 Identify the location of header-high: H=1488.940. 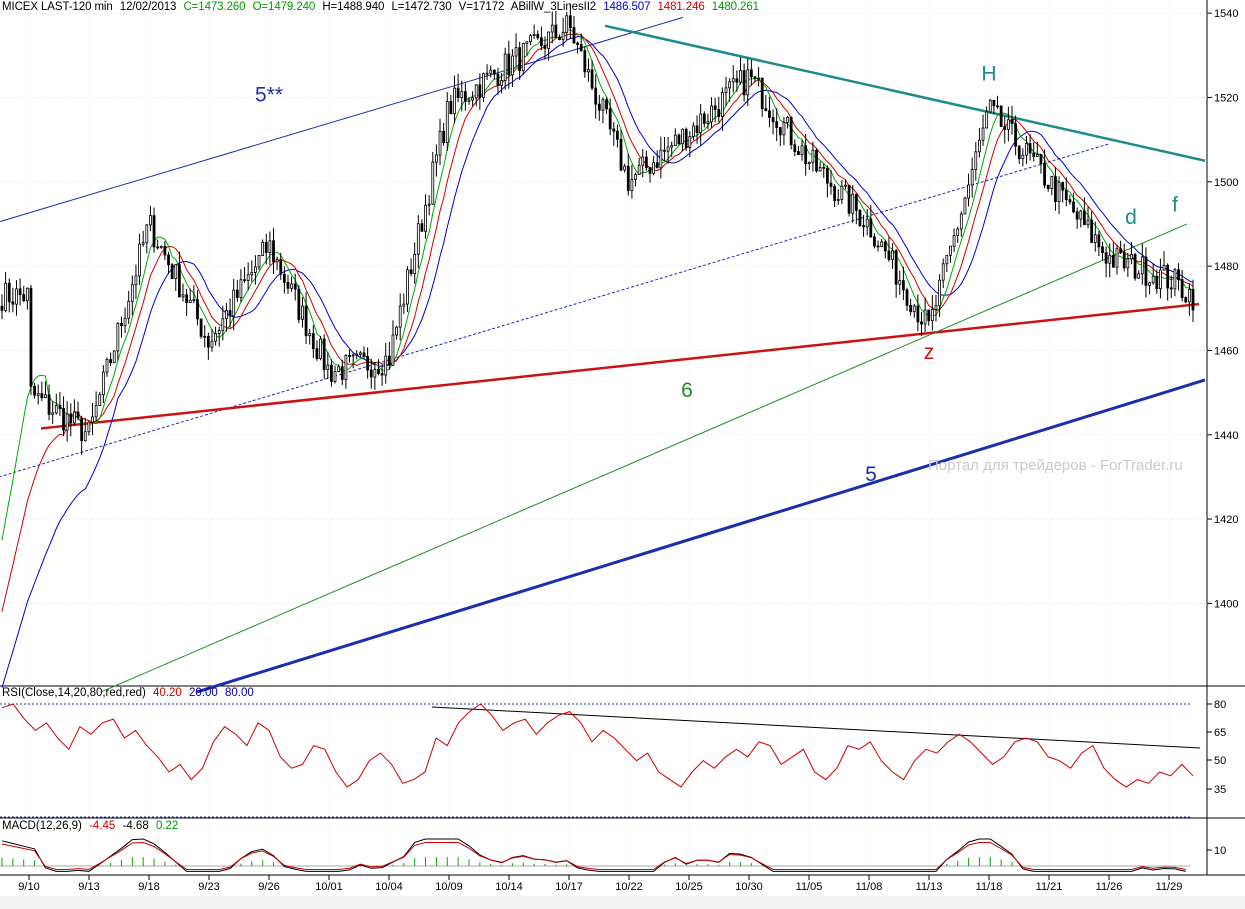
(353, 7).